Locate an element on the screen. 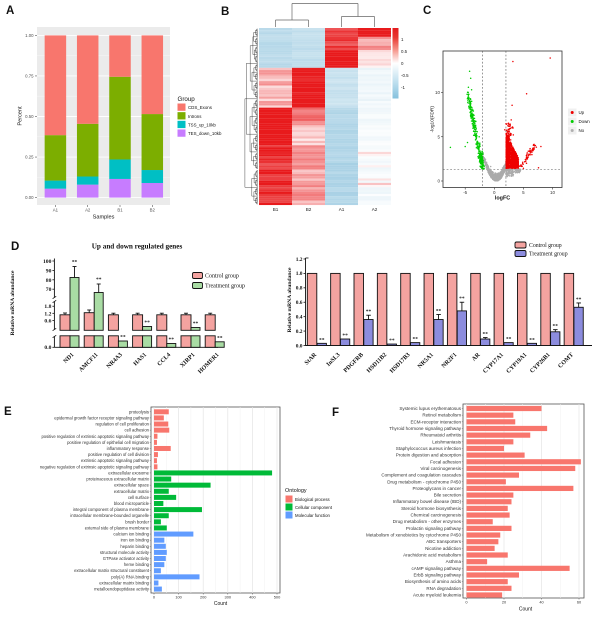 The image size is (600, 617). svg-text: Down is located at coordinates (585, 121).